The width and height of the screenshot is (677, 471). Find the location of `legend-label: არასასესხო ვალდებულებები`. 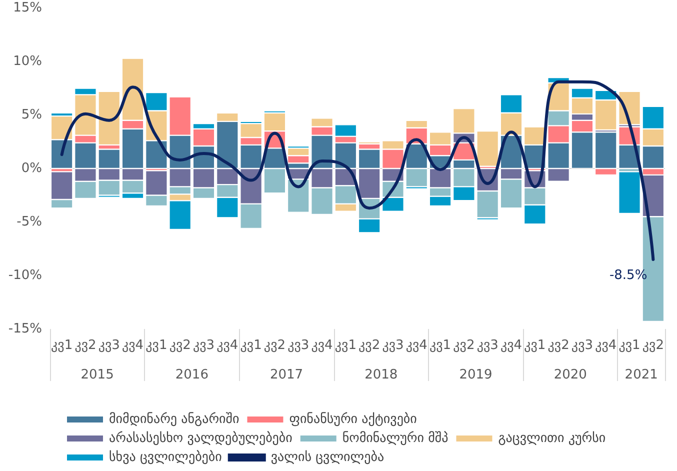

legend-label: არასასესხო ვალდებულებები is located at coordinates (201, 438).